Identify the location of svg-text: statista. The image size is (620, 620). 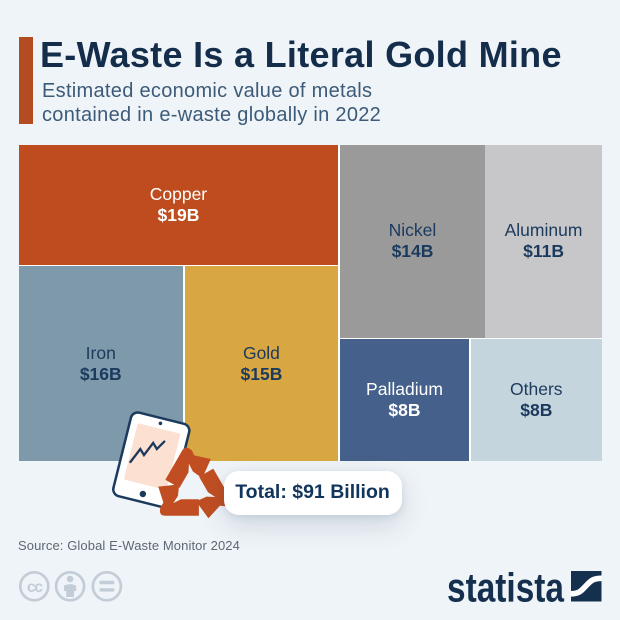
(506, 587).